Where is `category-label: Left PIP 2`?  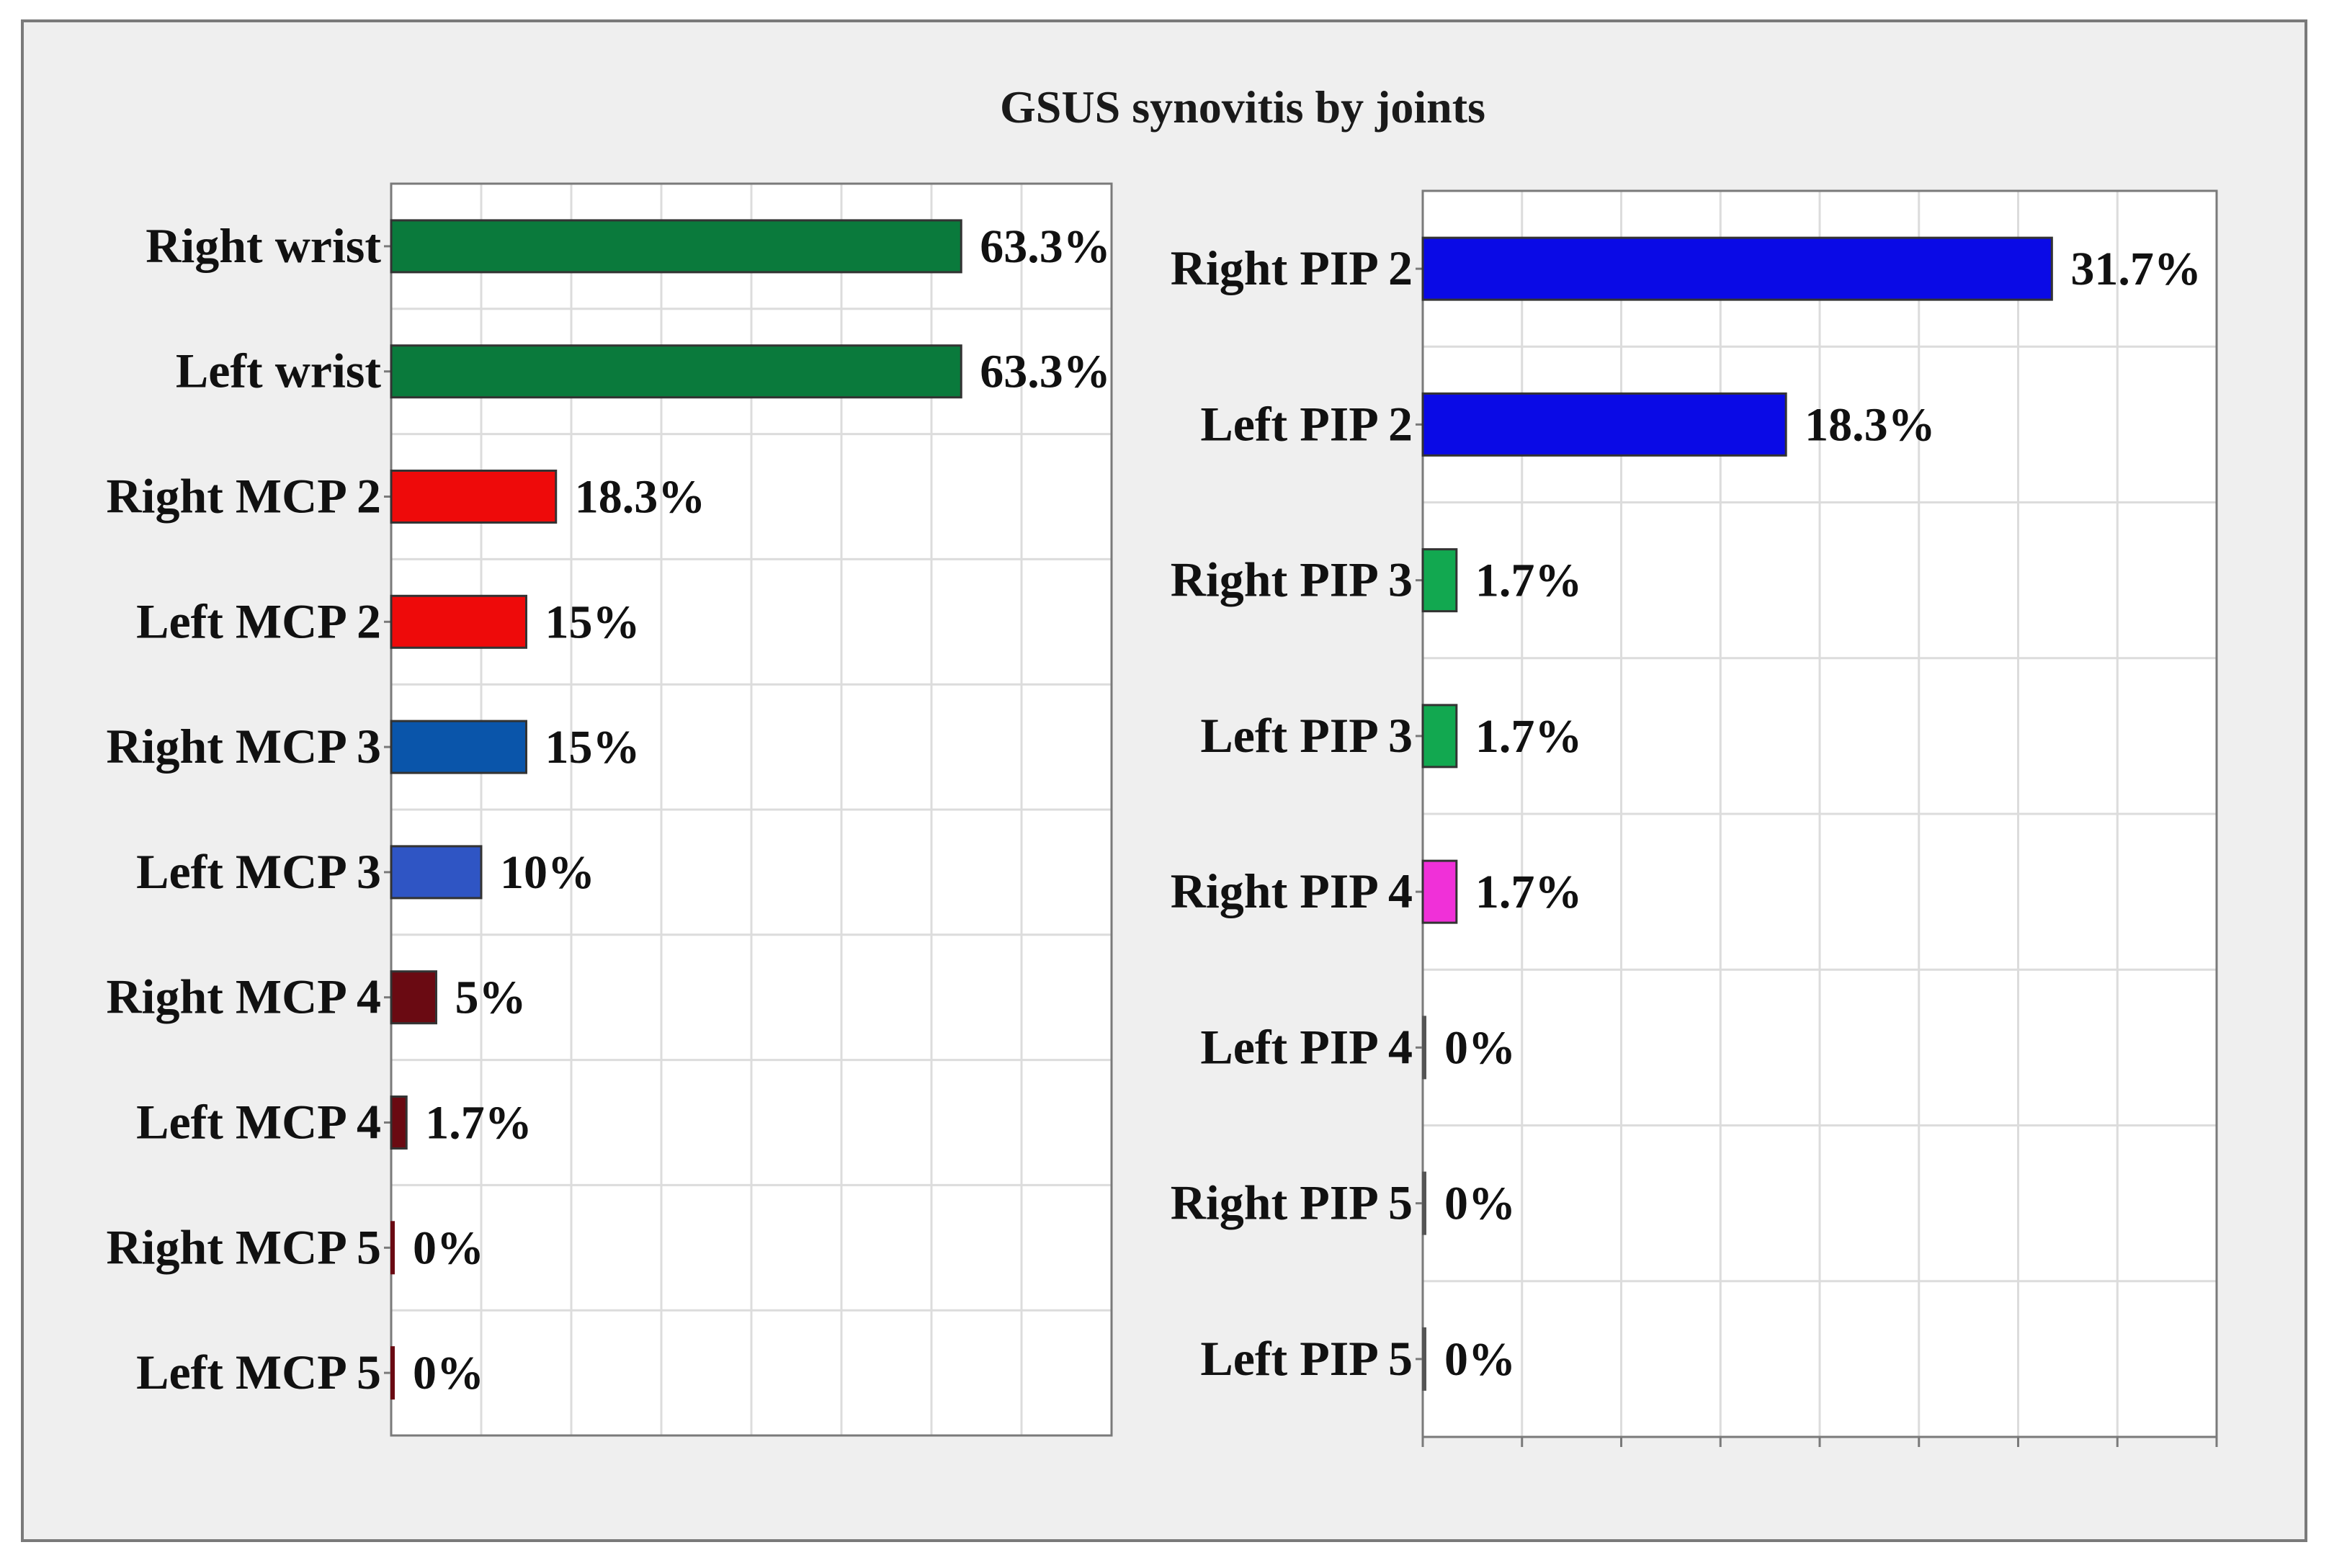
category-label: Left PIP 2 is located at coordinates (1306, 423).